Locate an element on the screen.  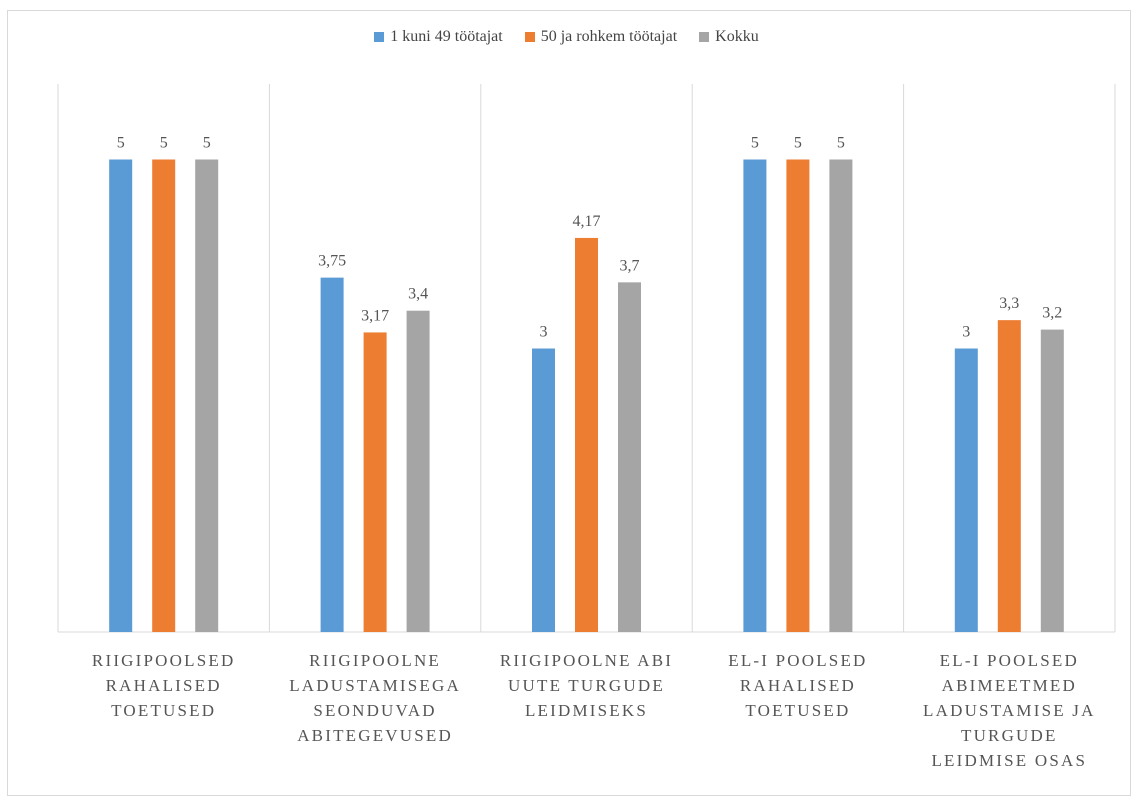
category-label-line: LADUSTAMISEGA is located at coordinates (375, 685).